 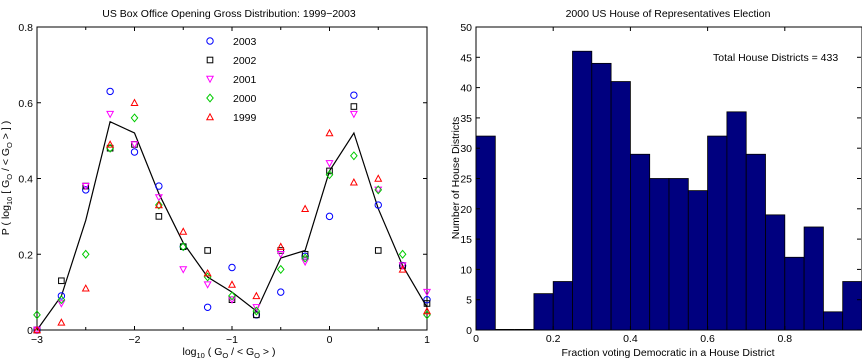 I want to click on legend-marker-2001, so click(x=210, y=79).